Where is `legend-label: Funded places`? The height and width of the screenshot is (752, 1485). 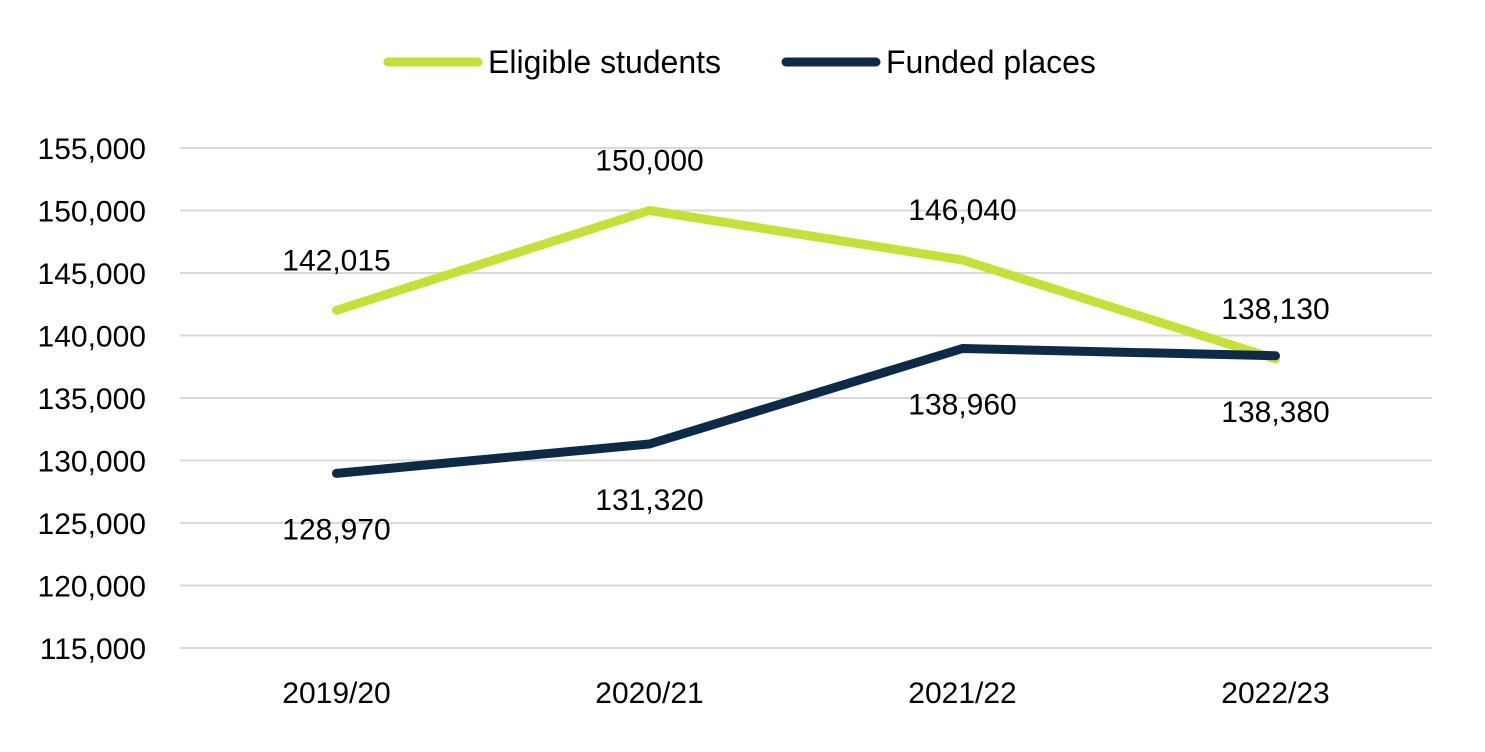
legend-label: Funded places is located at coordinates (991, 62).